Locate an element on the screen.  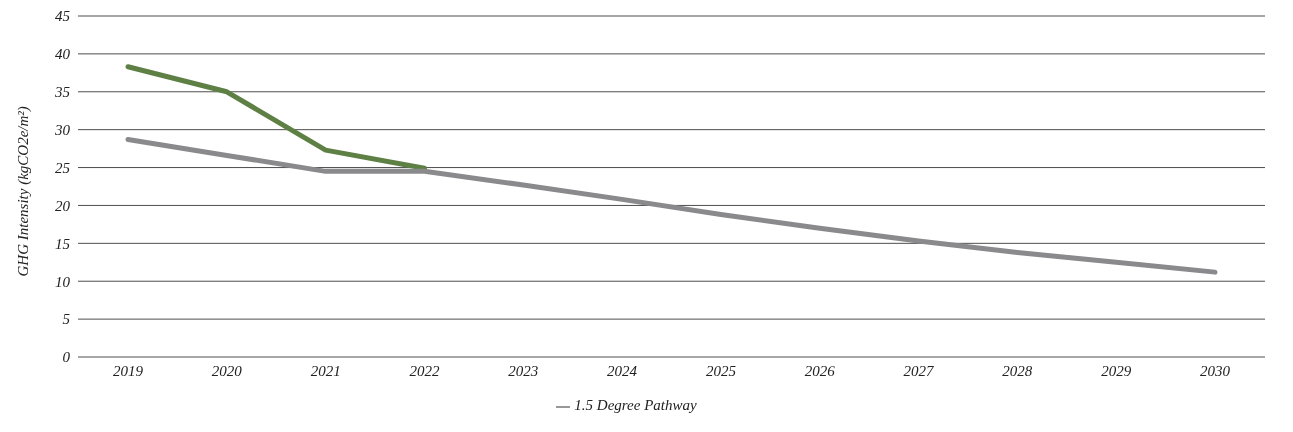
x-tick-label: 2029 is located at coordinates (1116, 370).